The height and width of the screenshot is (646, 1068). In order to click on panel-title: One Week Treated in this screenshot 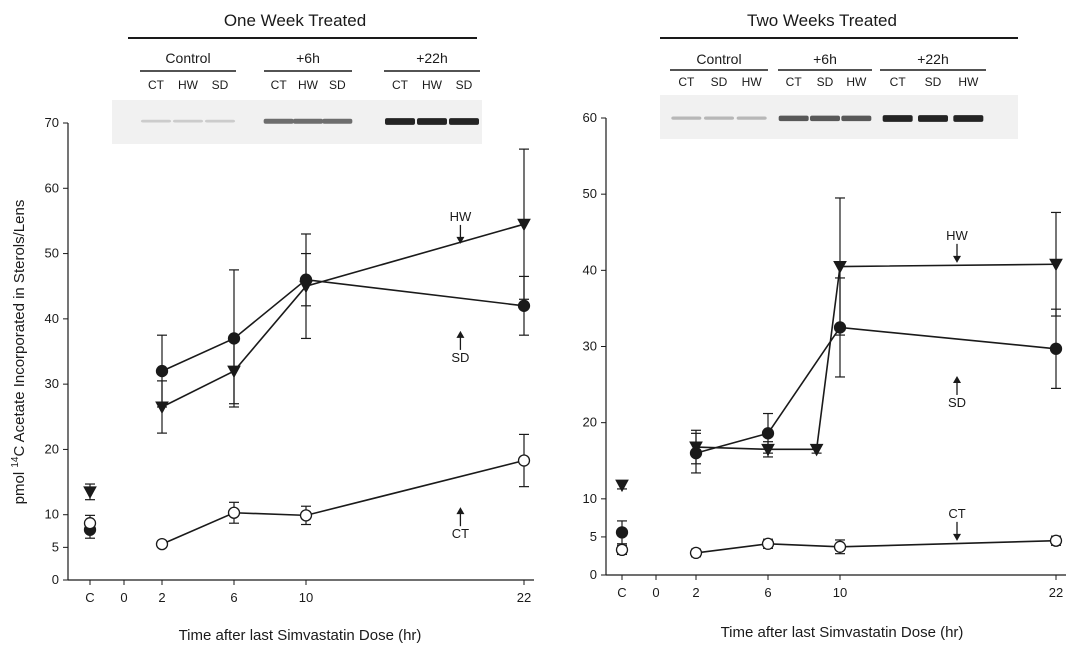, I will do `click(295, 20)`.